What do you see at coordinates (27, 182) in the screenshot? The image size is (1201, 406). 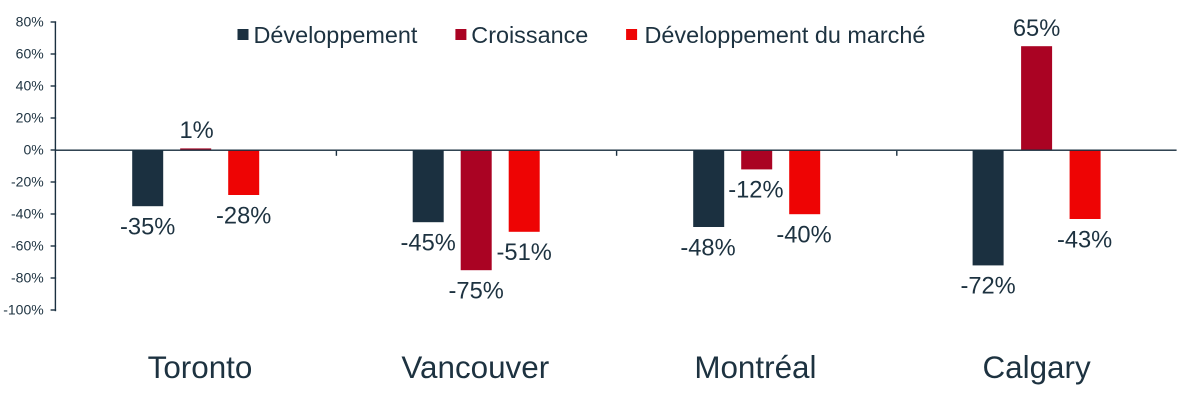 I see `svg-text: -20%` at bounding box center [27, 182].